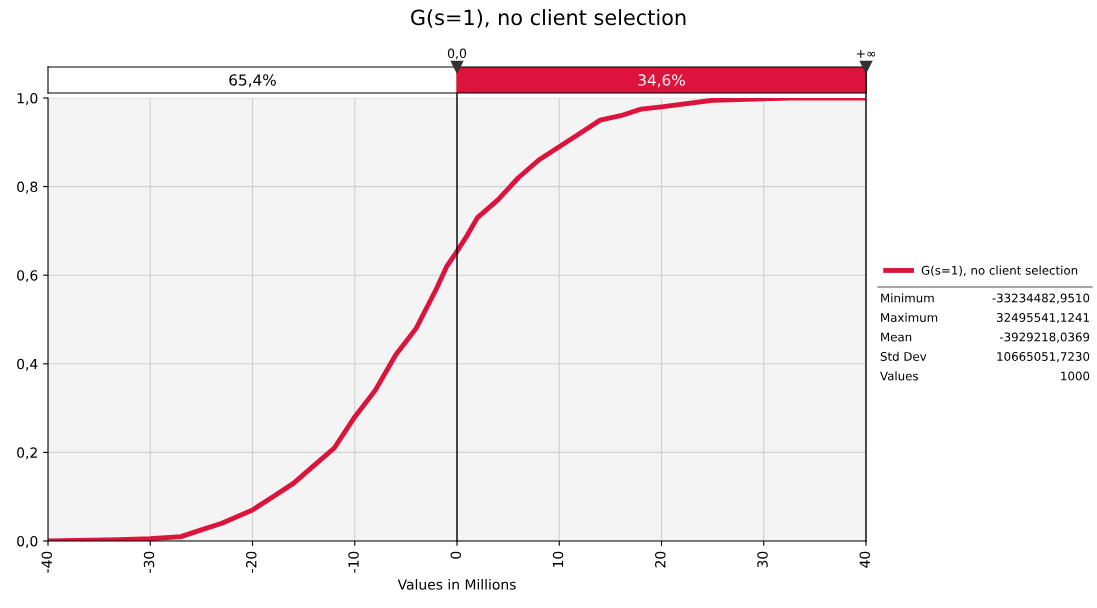 The width and height of the screenshot is (1097, 608). I want to click on y-tick-label: 0,2, so click(27, 453).